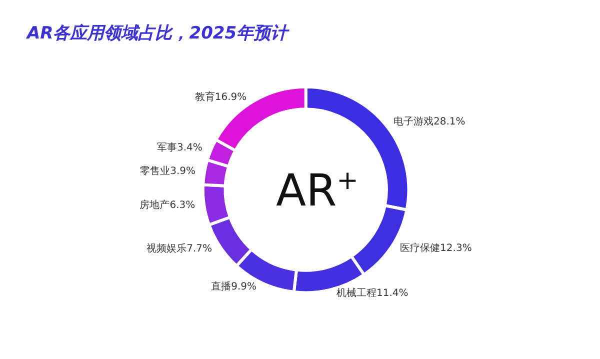 The image size is (600, 359). What do you see at coordinates (168, 205) in the screenshot?
I see `slice-label: 房地产6.3%` at bounding box center [168, 205].